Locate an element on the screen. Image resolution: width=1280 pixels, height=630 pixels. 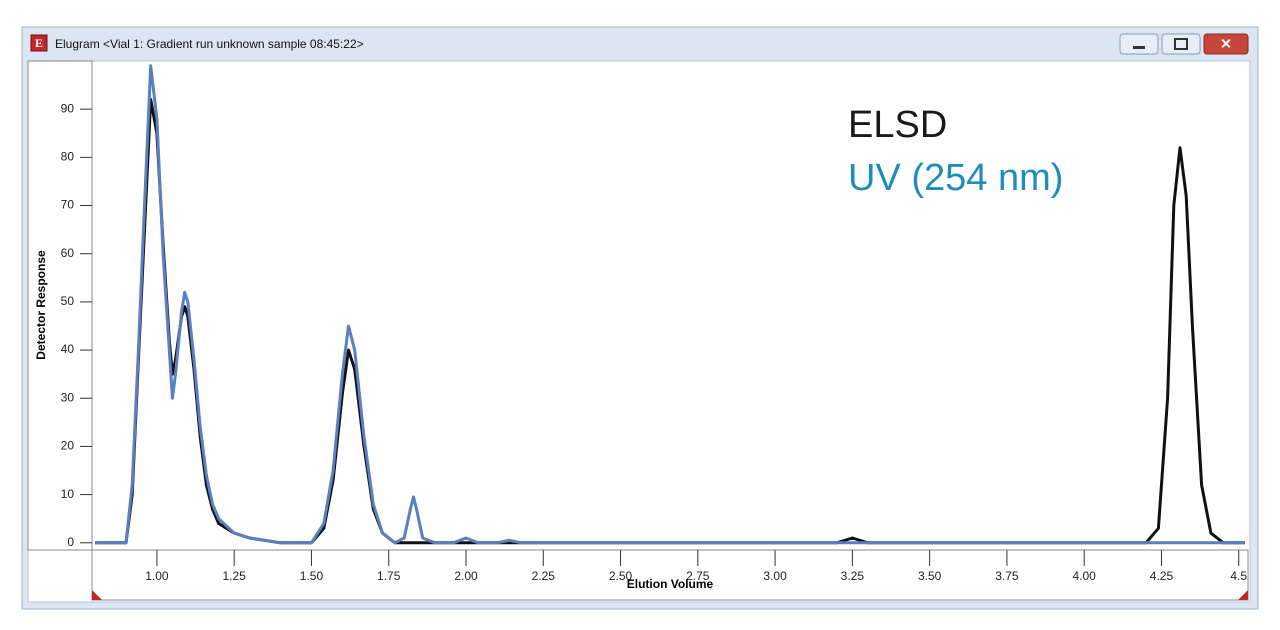
x-tick-label: 3.25 is located at coordinates (853, 576).